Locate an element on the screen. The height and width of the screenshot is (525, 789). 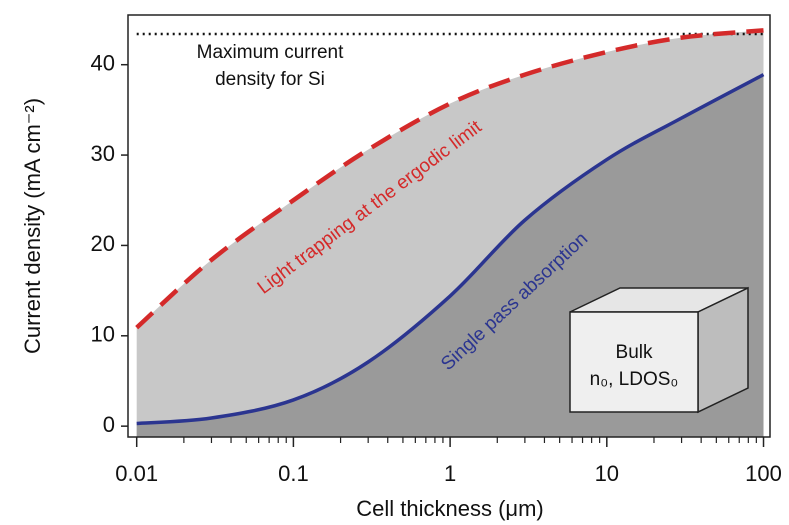
y-tick-label: 30 is located at coordinates (103, 153).